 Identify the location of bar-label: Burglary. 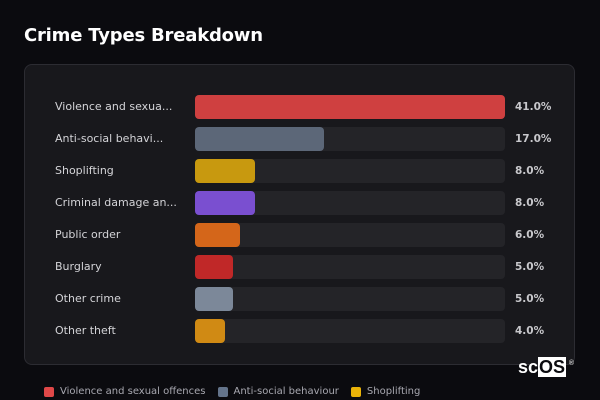
(78, 266).